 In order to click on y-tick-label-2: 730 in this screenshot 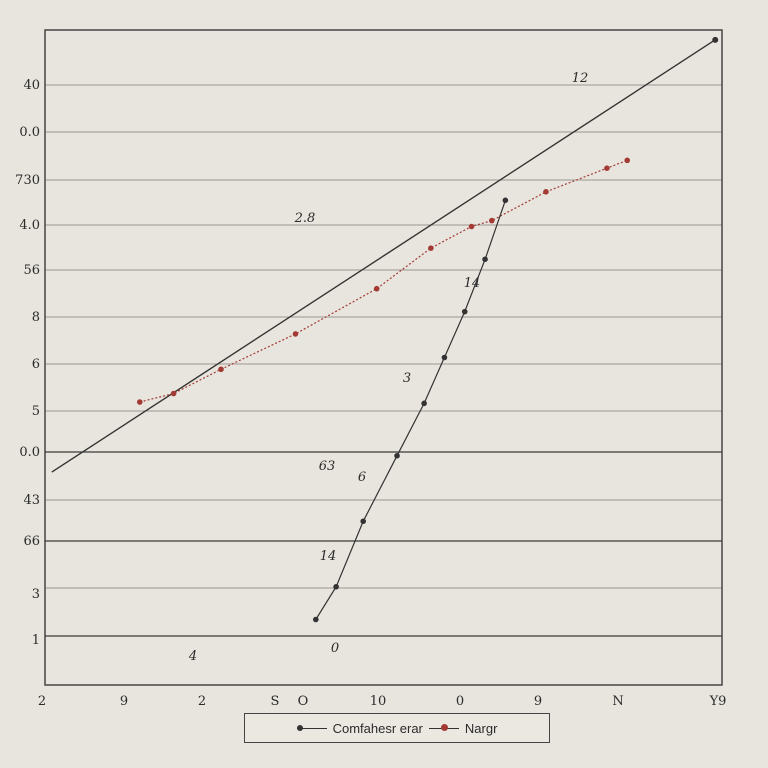, I will do `click(27, 180)`.